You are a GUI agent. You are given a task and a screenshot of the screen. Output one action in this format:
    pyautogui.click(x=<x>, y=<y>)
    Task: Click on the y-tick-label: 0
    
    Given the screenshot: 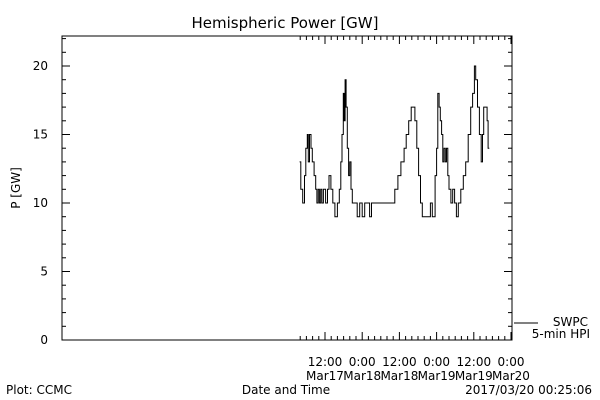 What is the action you would take?
    pyautogui.click(x=44, y=340)
    